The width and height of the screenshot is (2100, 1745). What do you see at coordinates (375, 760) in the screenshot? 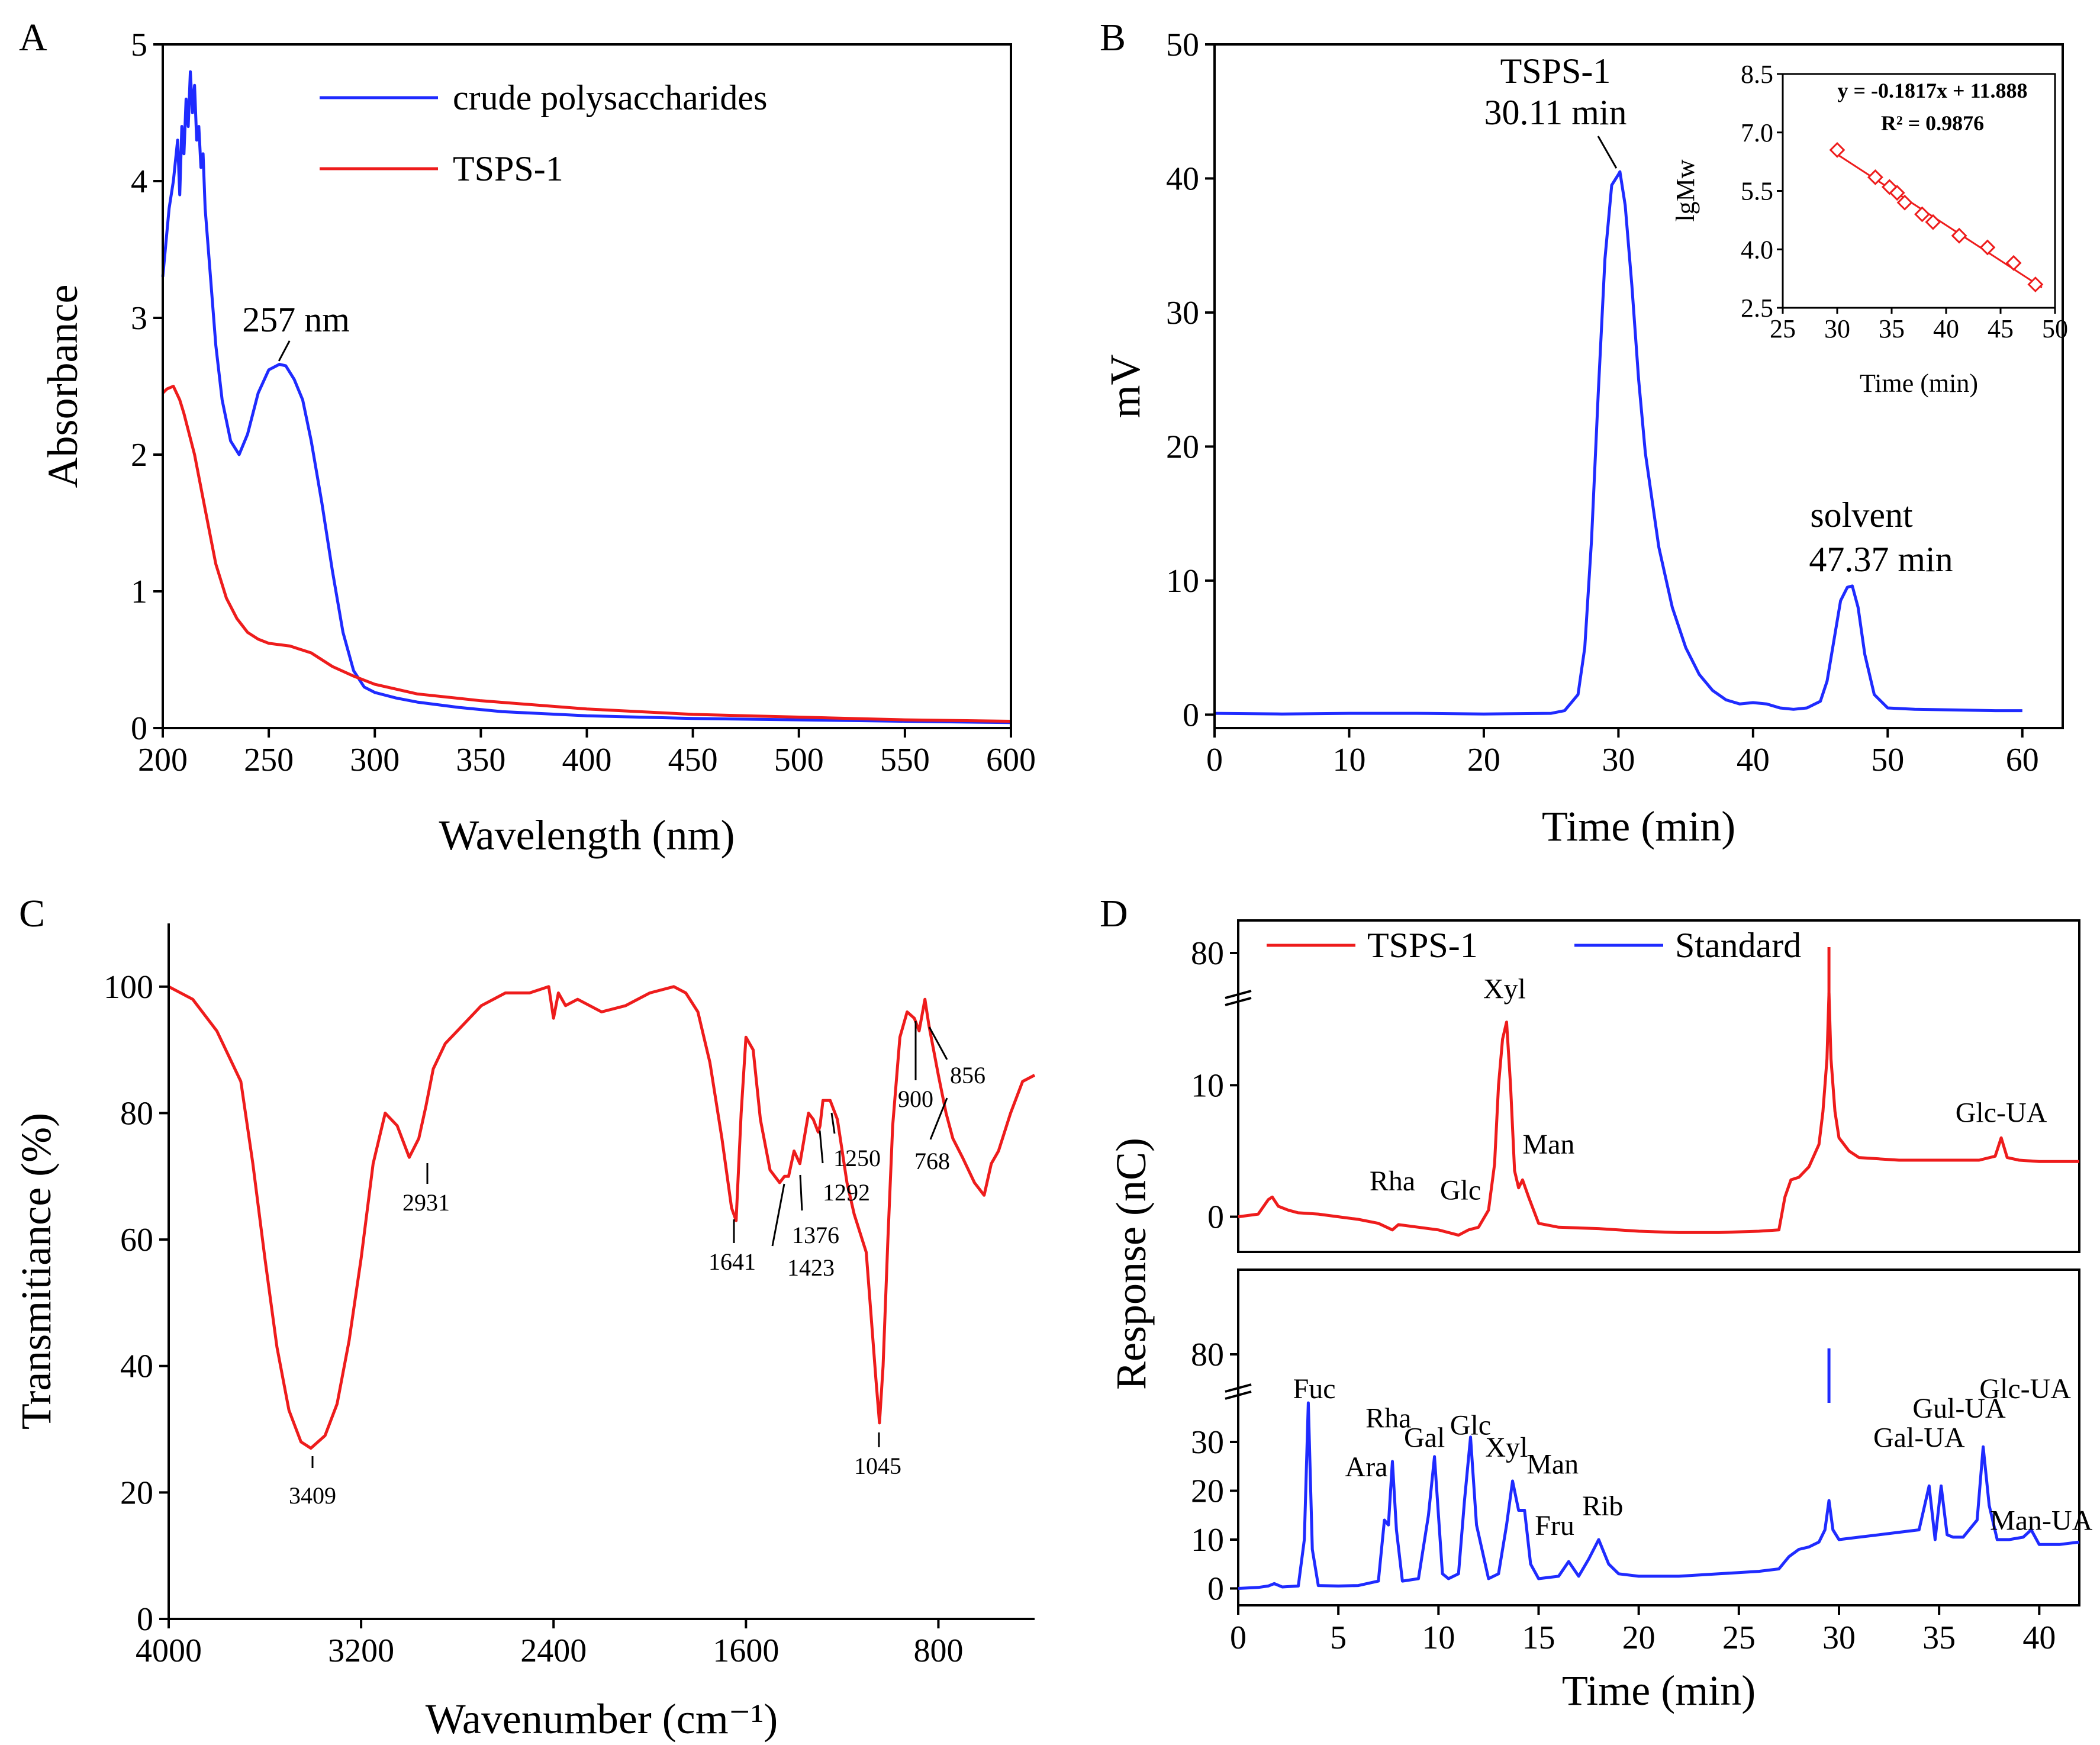
I see `x-tick-label: 300` at bounding box center [375, 760].